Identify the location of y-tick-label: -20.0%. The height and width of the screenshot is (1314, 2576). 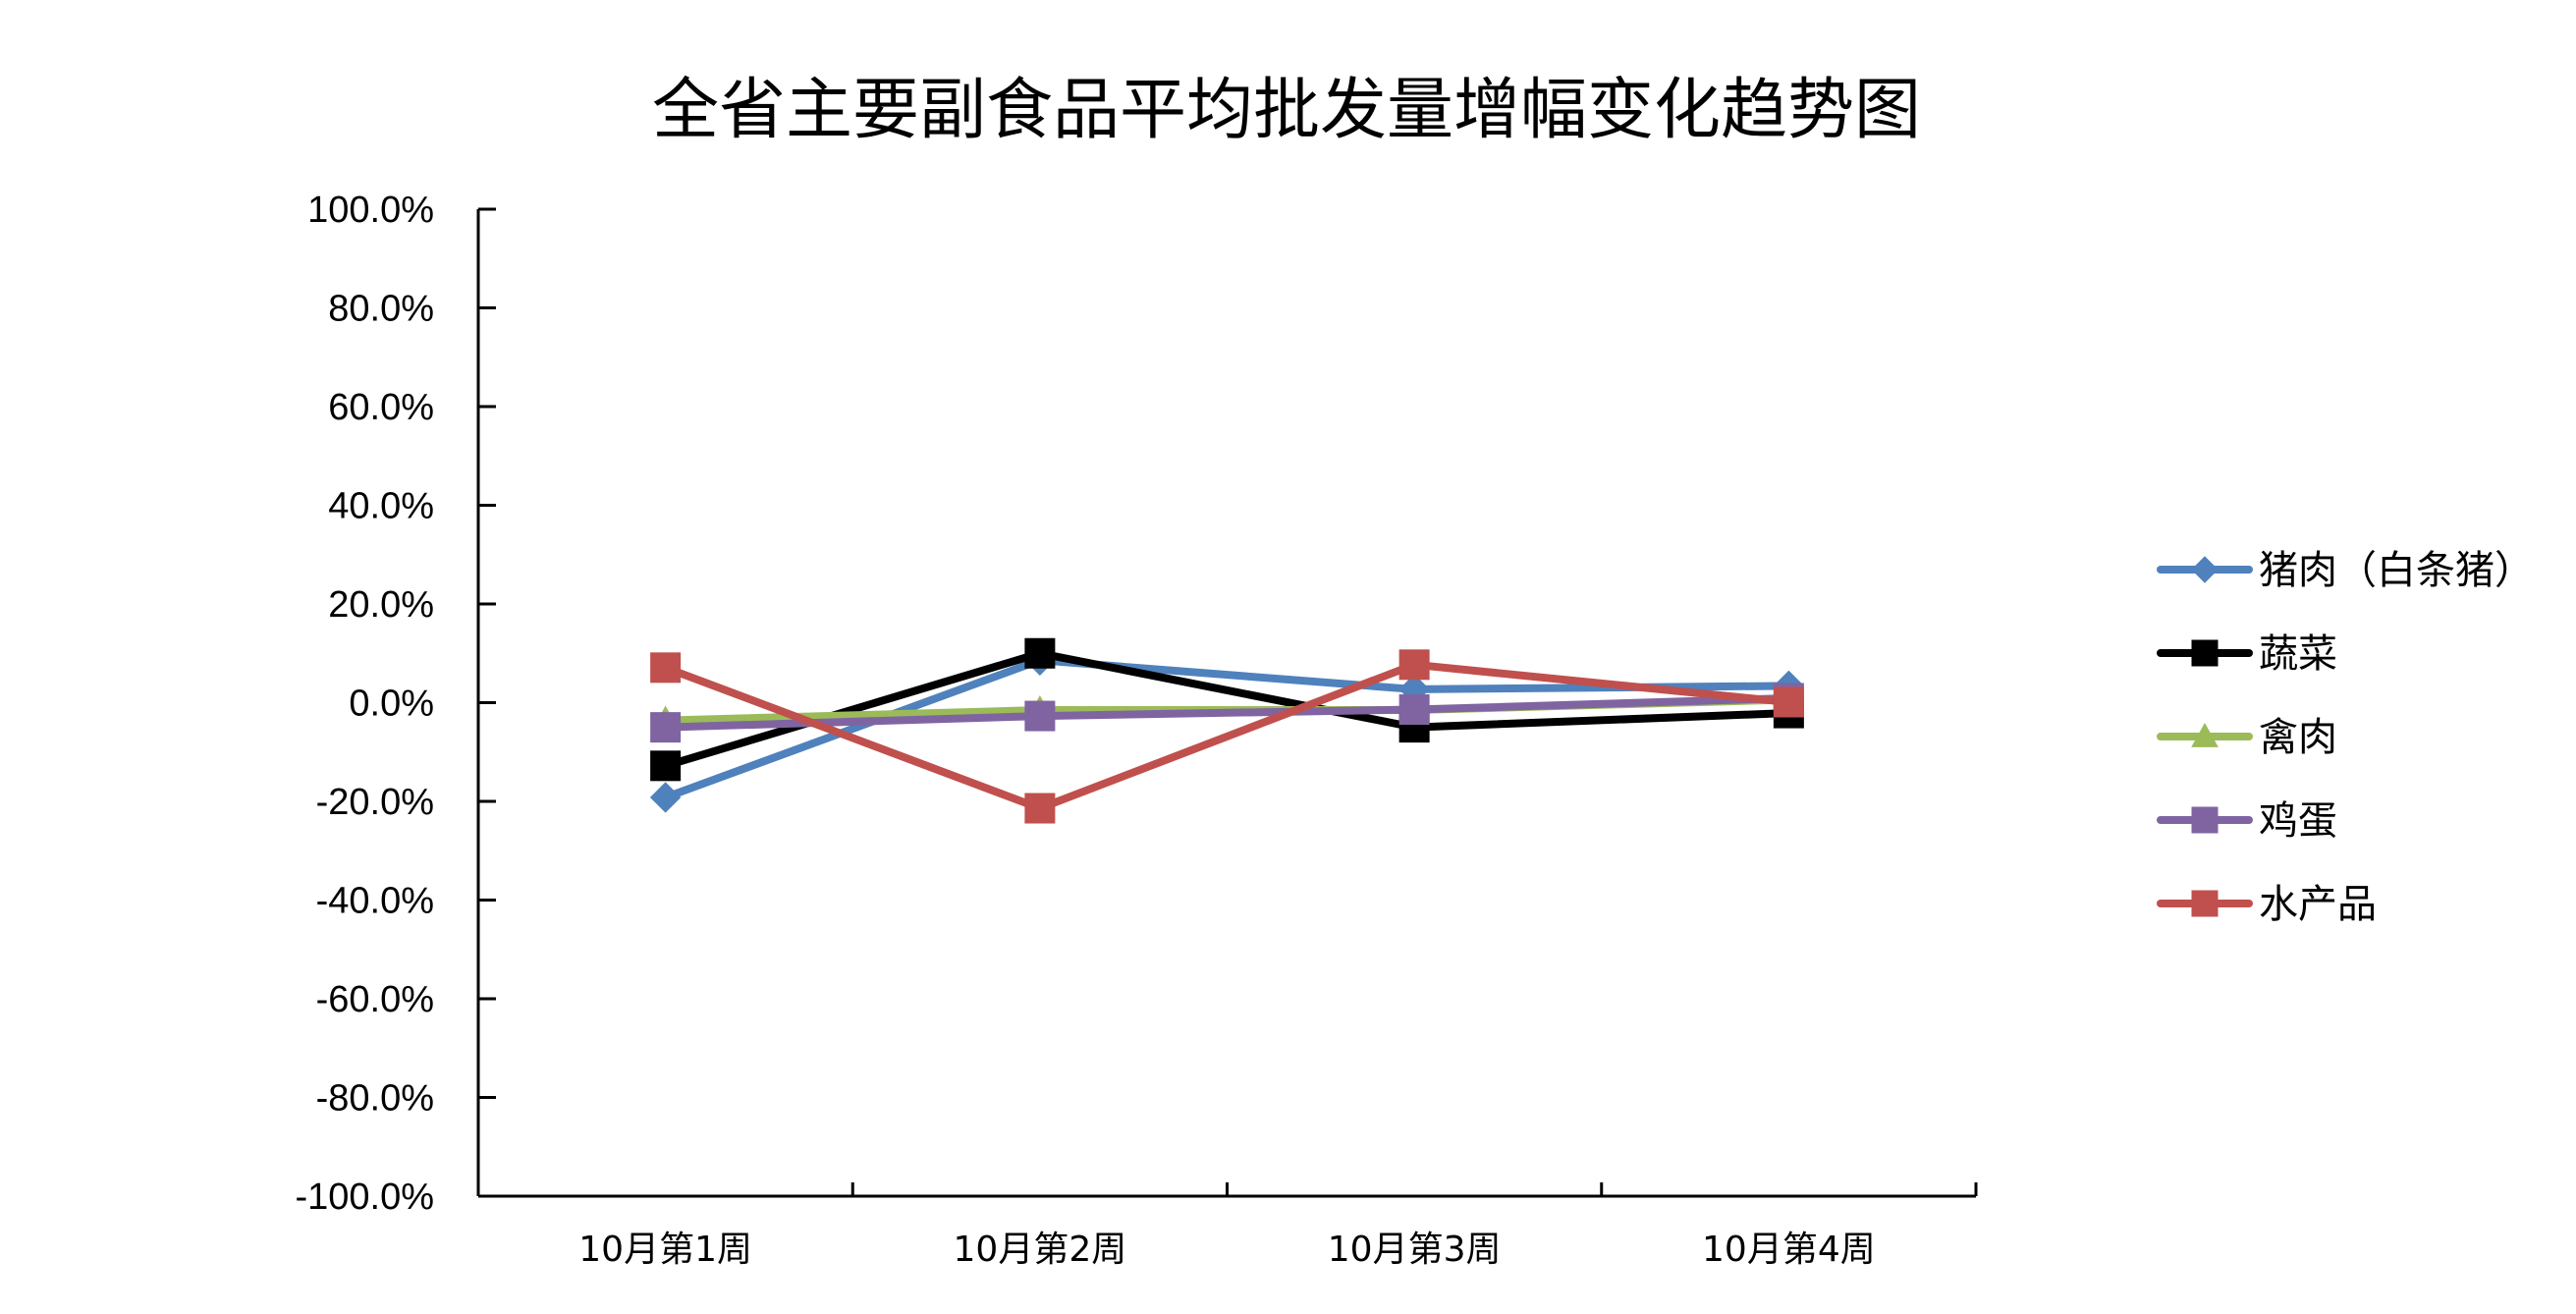
(375, 802).